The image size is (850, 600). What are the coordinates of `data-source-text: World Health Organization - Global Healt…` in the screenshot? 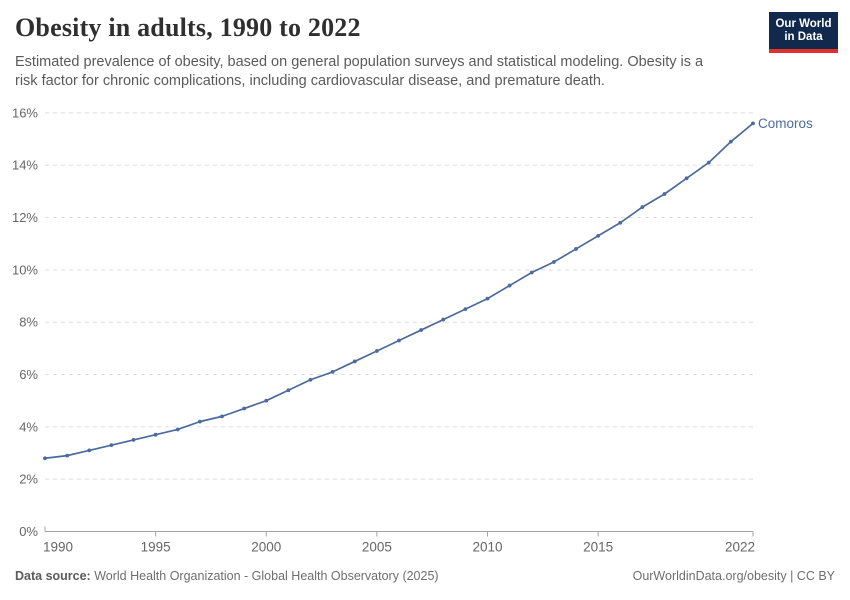 It's located at (264, 576).